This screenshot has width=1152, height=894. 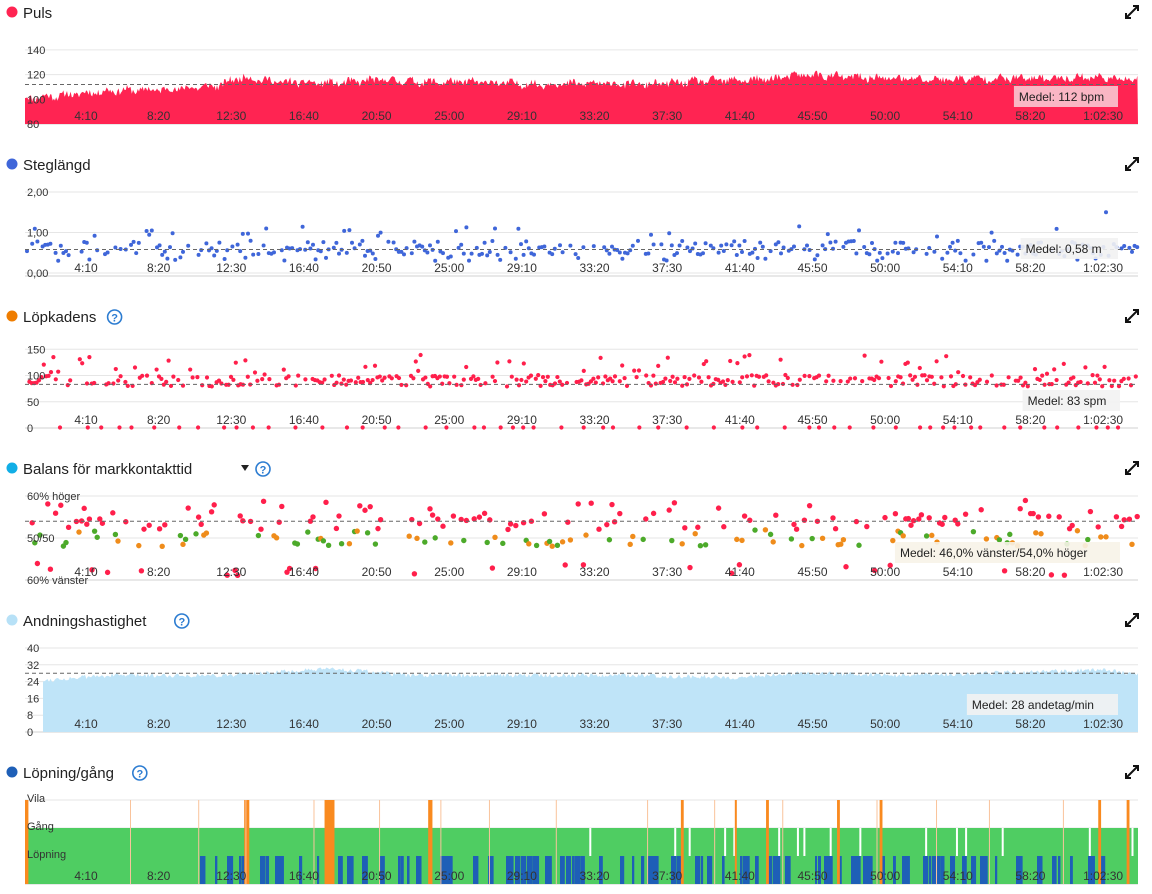 I want to click on x-tick-label: 4:10, so click(x=86, y=876).